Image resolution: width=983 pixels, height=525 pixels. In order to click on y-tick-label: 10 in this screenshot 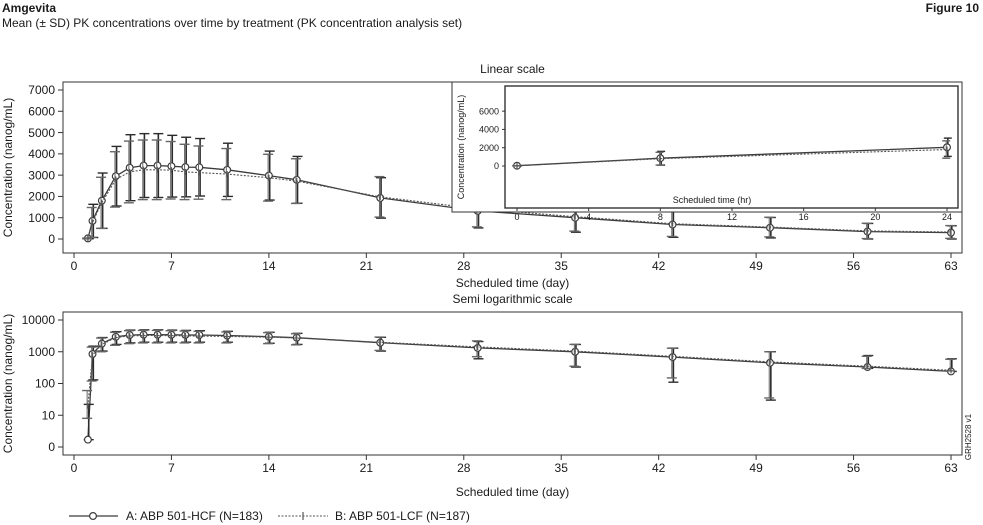, I will do `click(49, 415)`.